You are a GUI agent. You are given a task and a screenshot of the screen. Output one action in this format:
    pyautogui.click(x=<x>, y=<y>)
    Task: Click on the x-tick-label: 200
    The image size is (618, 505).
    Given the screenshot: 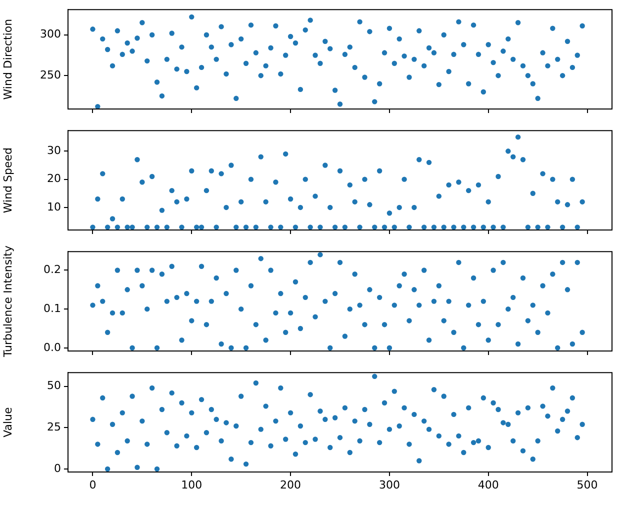 What is the action you would take?
    pyautogui.click(x=291, y=485)
    